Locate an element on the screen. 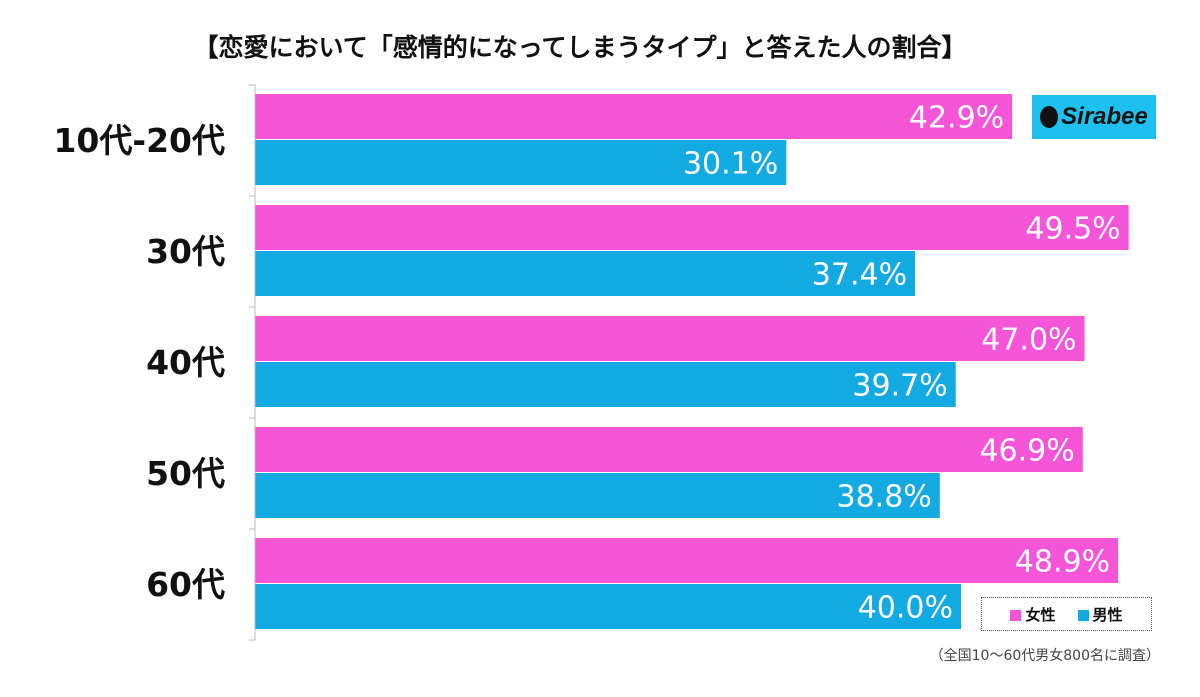  legend: 女性 男性 is located at coordinates (1066, 614).